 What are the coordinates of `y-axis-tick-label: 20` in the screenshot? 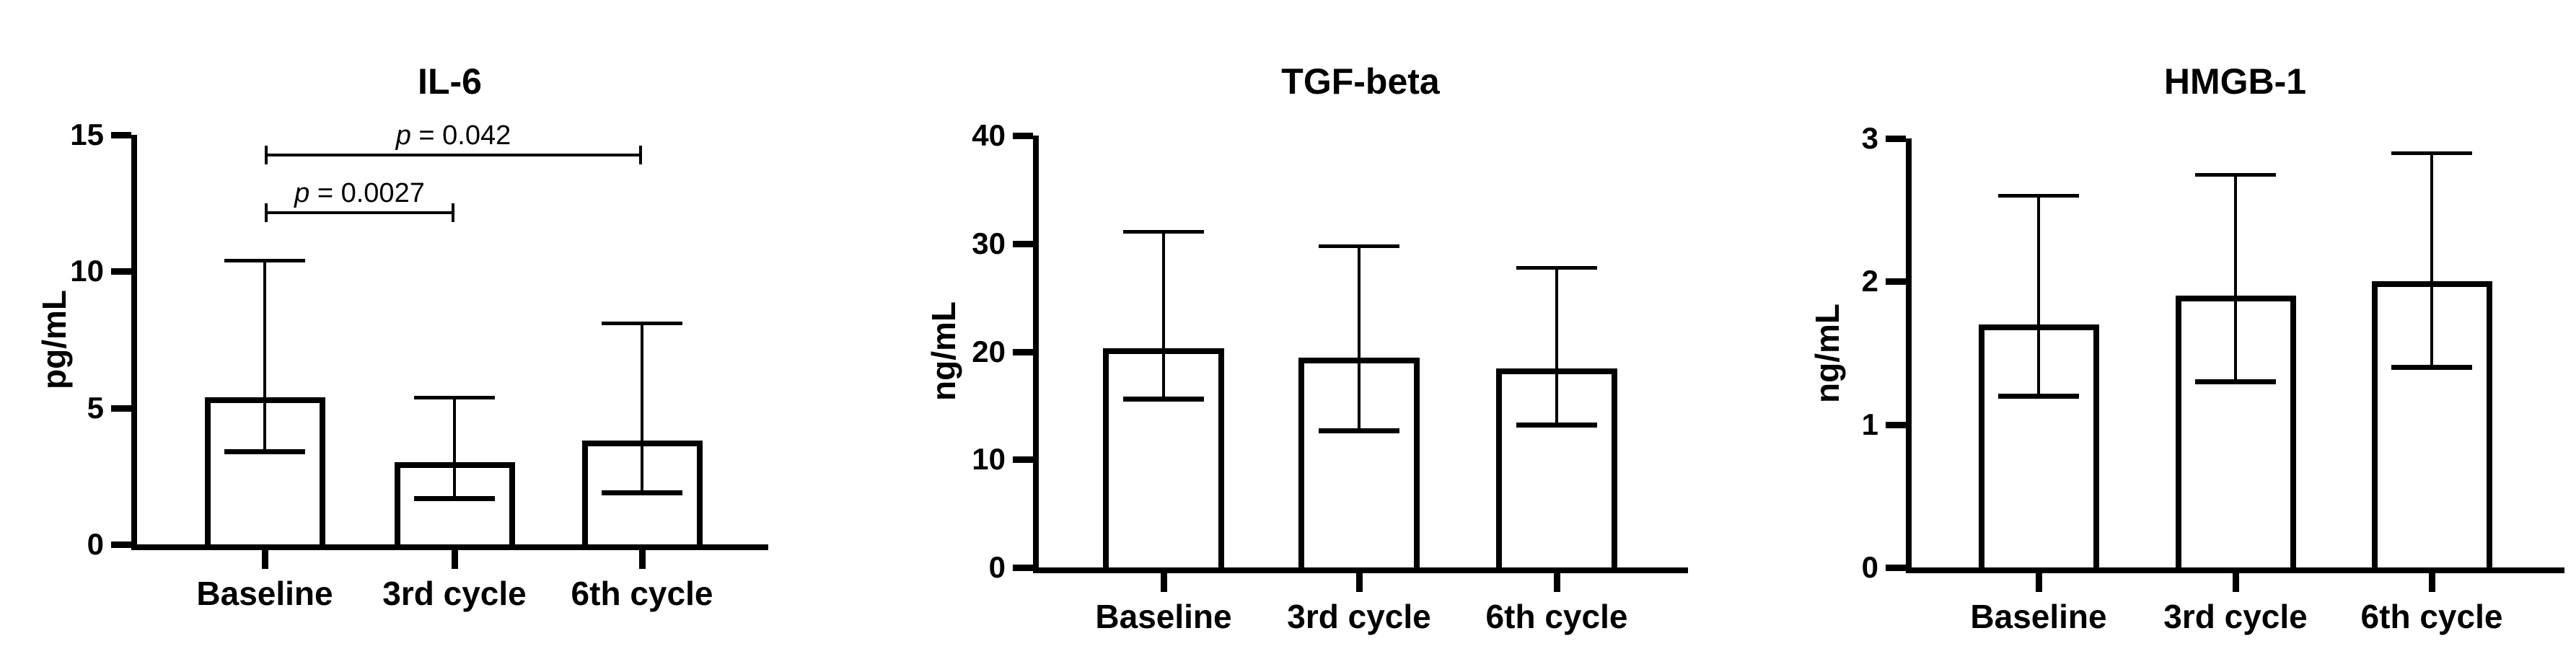 It's located at (989, 351).